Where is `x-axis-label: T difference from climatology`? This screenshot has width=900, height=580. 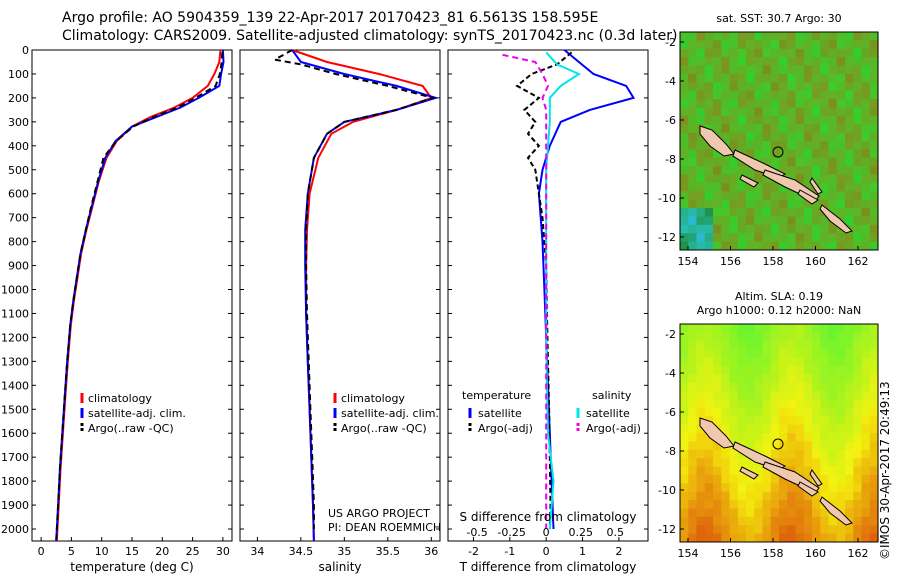
x-axis-label: T difference from climatology is located at coordinates (548, 567).